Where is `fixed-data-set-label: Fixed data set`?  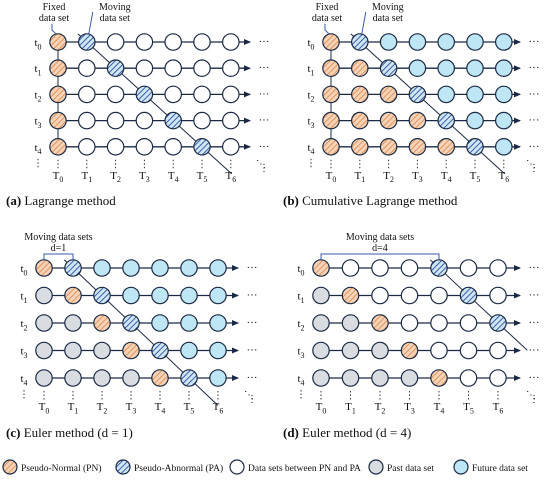 fixed-data-set-label: Fixed data set is located at coordinates (327, 13).